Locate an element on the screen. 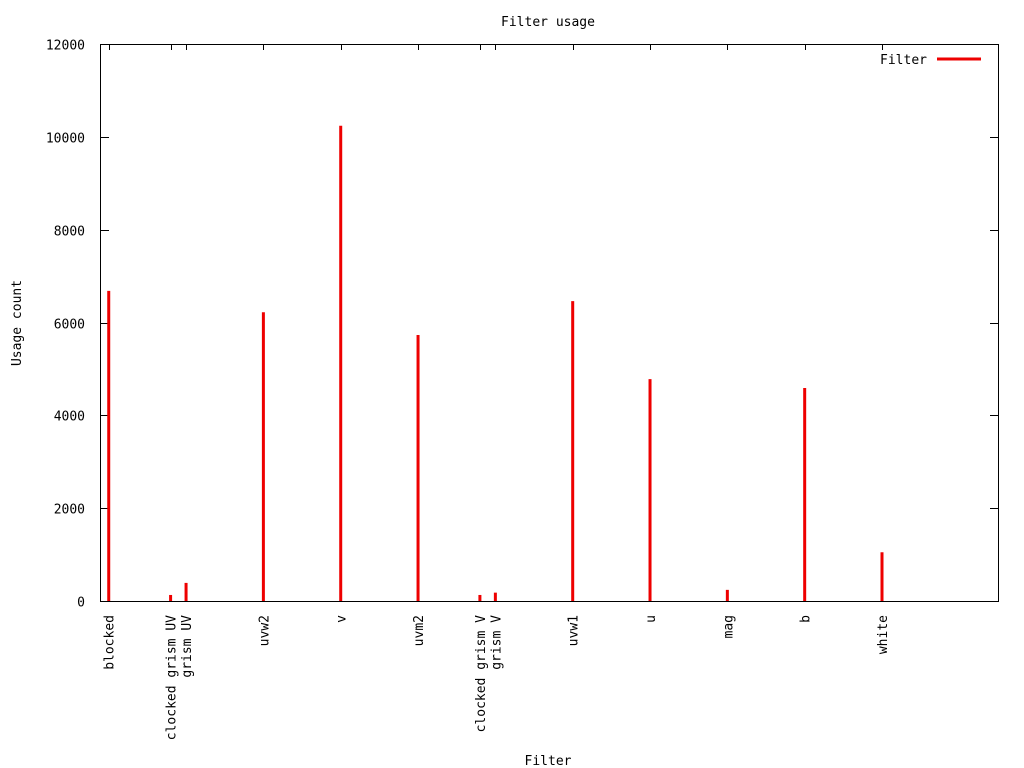 This screenshot has width=1024, height=768. y-tick-label-5: 10000 is located at coordinates (65, 139).